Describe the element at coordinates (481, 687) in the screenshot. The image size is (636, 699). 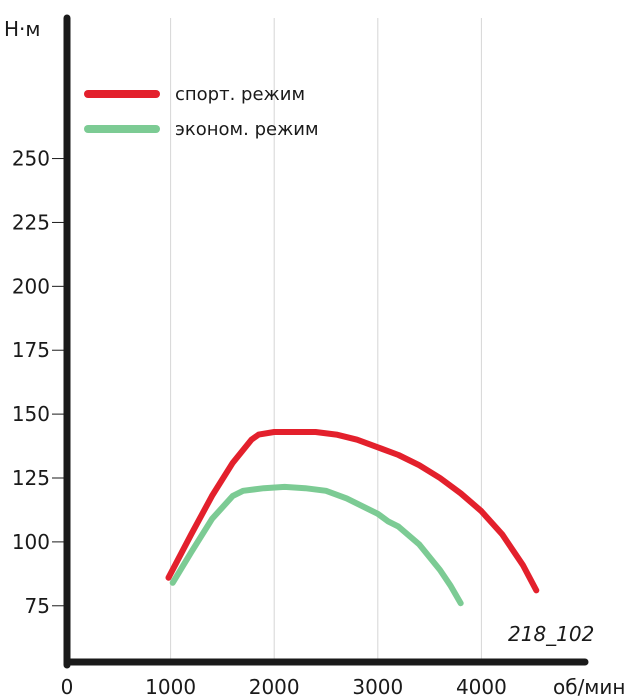
I see `x-tick-label: 4000` at that location.